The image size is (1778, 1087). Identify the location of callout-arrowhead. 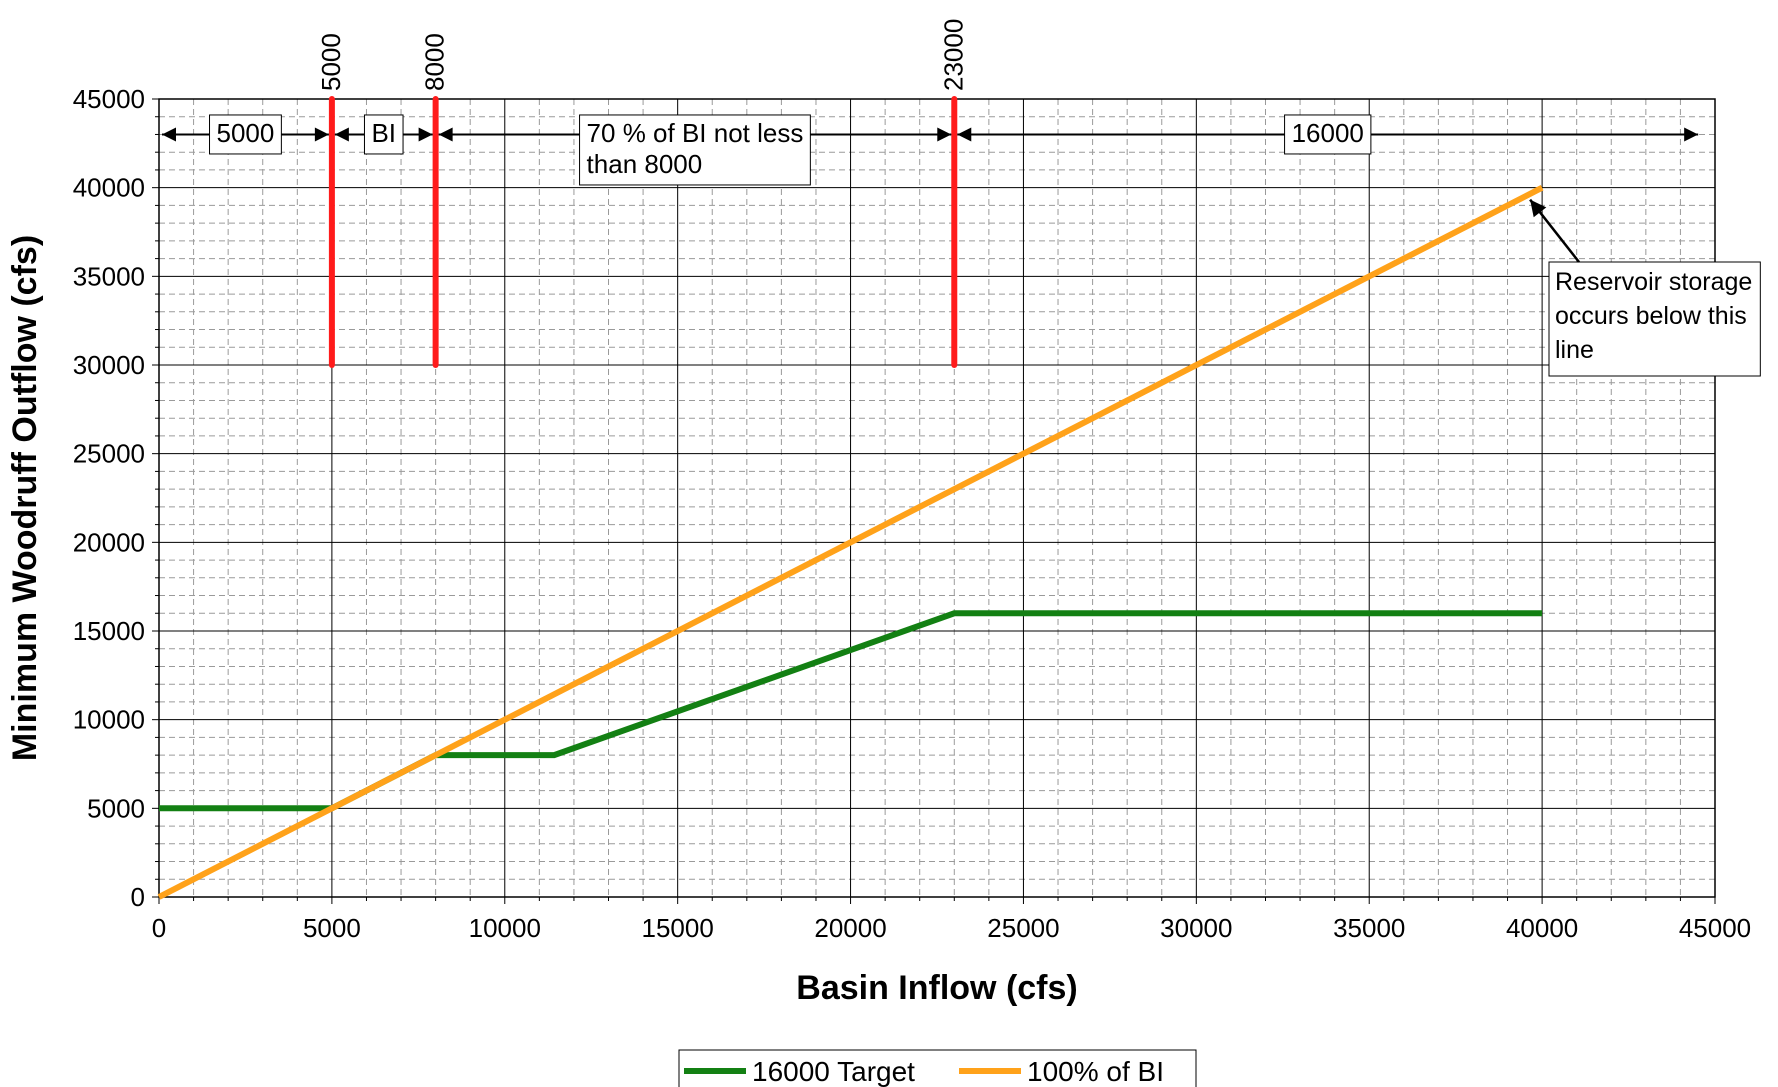
(1538, 208).